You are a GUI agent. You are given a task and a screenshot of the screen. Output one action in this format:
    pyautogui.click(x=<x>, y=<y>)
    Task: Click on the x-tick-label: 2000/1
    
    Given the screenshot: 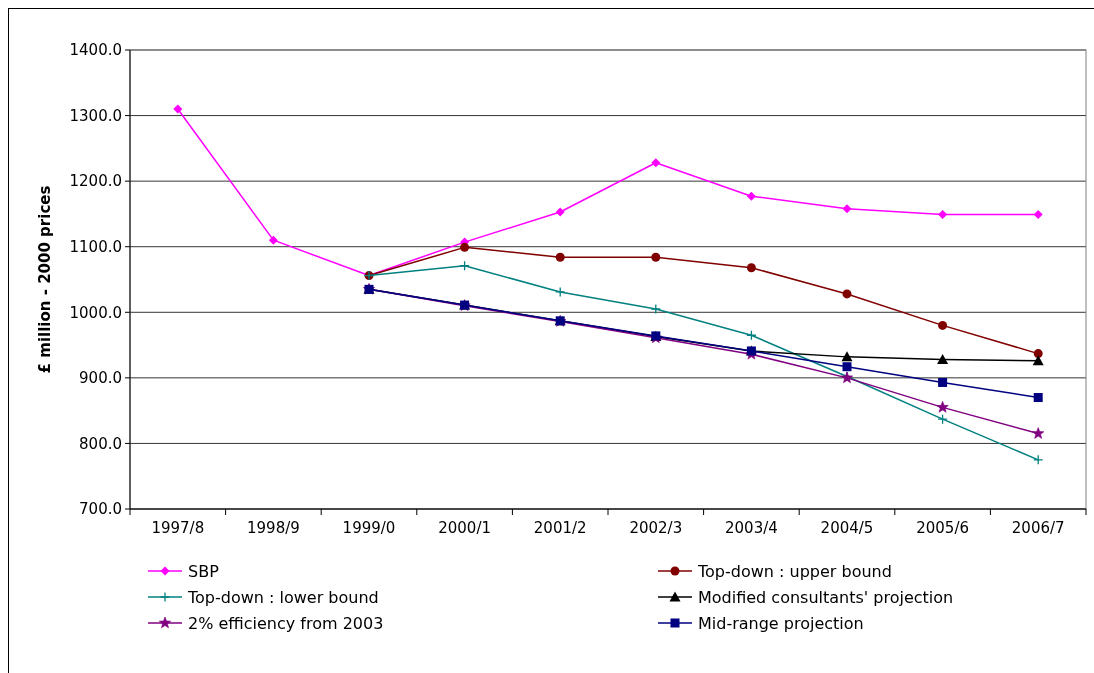 What is the action you would take?
    pyautogui.click(x=464, y=528)
    